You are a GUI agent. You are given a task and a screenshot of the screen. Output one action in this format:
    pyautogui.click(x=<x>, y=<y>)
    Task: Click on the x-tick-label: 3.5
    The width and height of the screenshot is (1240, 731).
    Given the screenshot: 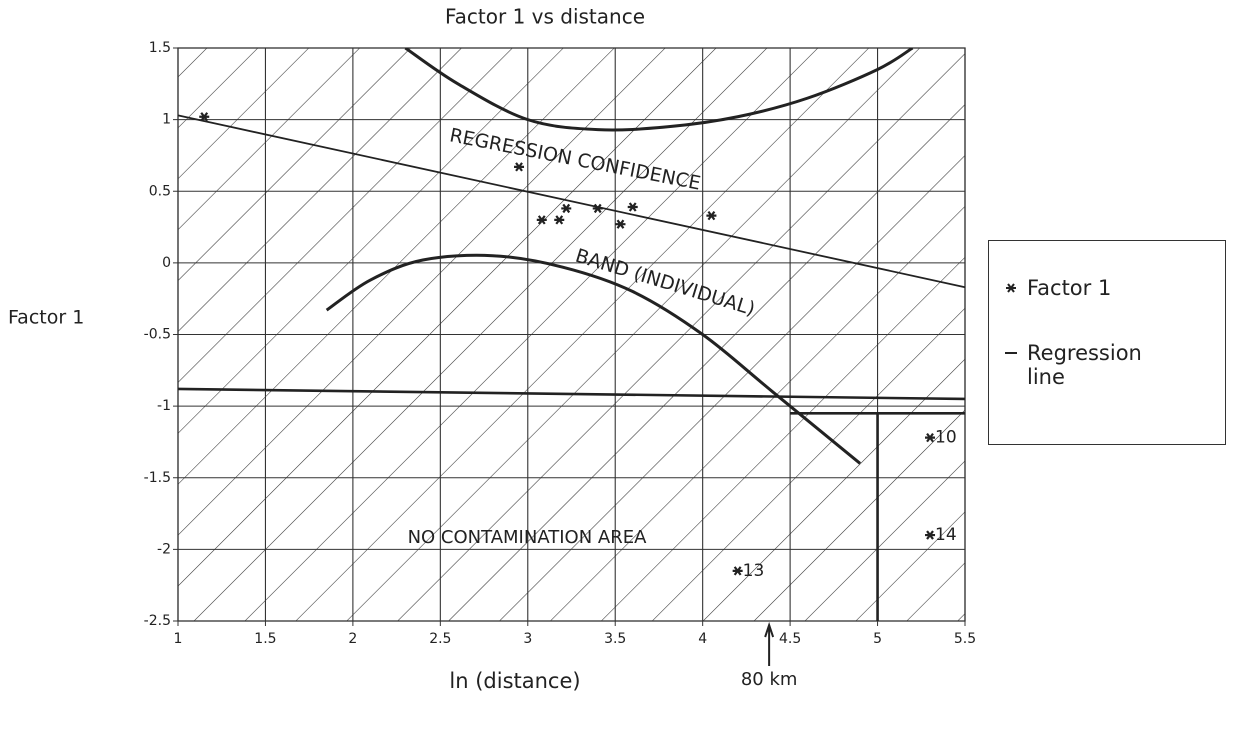 What is the action you would take?
    pyautogui.click(x=615, y=639)
    